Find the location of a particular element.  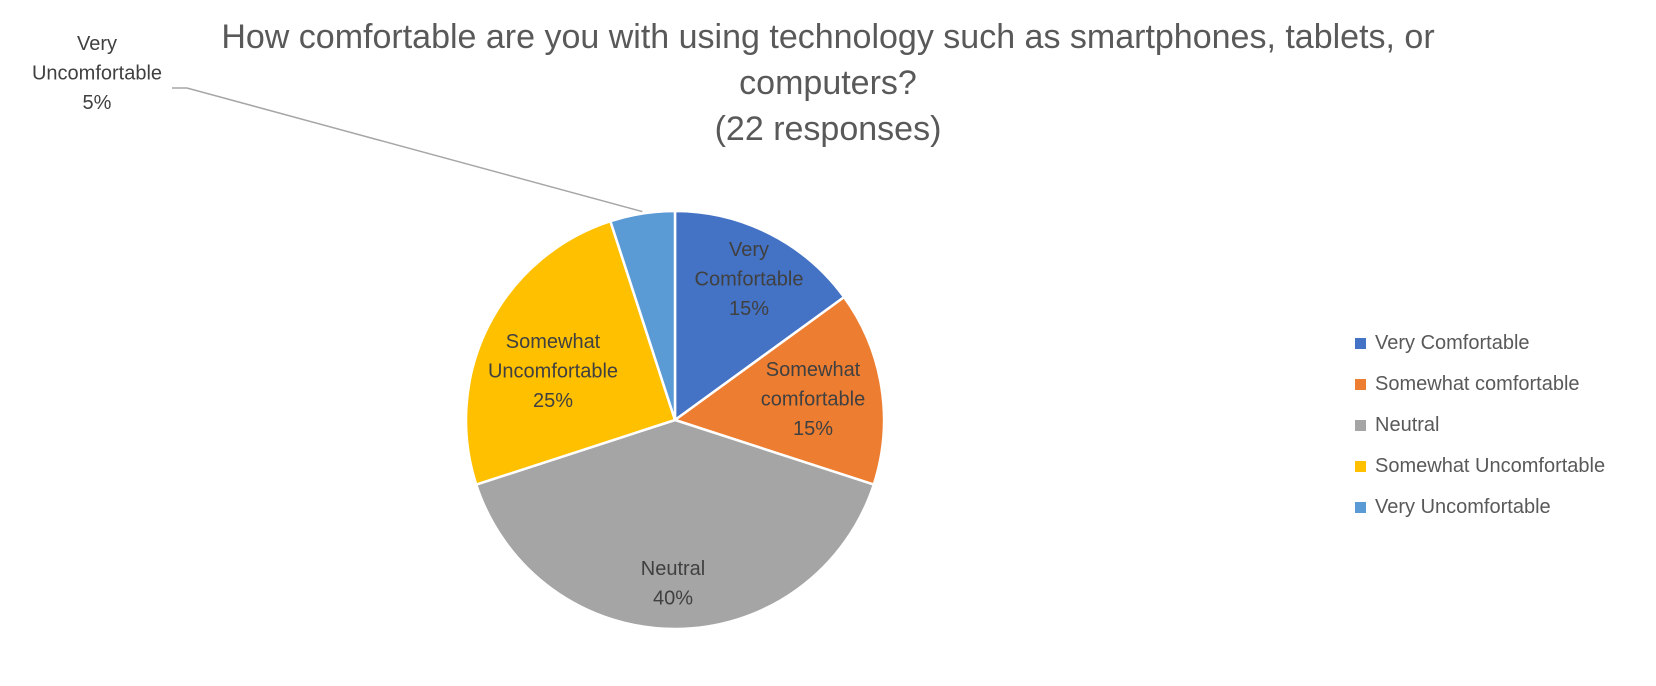

data-label-somewhat-uncomfortable-line-2: Uncomfortable is located at coordinates (553, 372).